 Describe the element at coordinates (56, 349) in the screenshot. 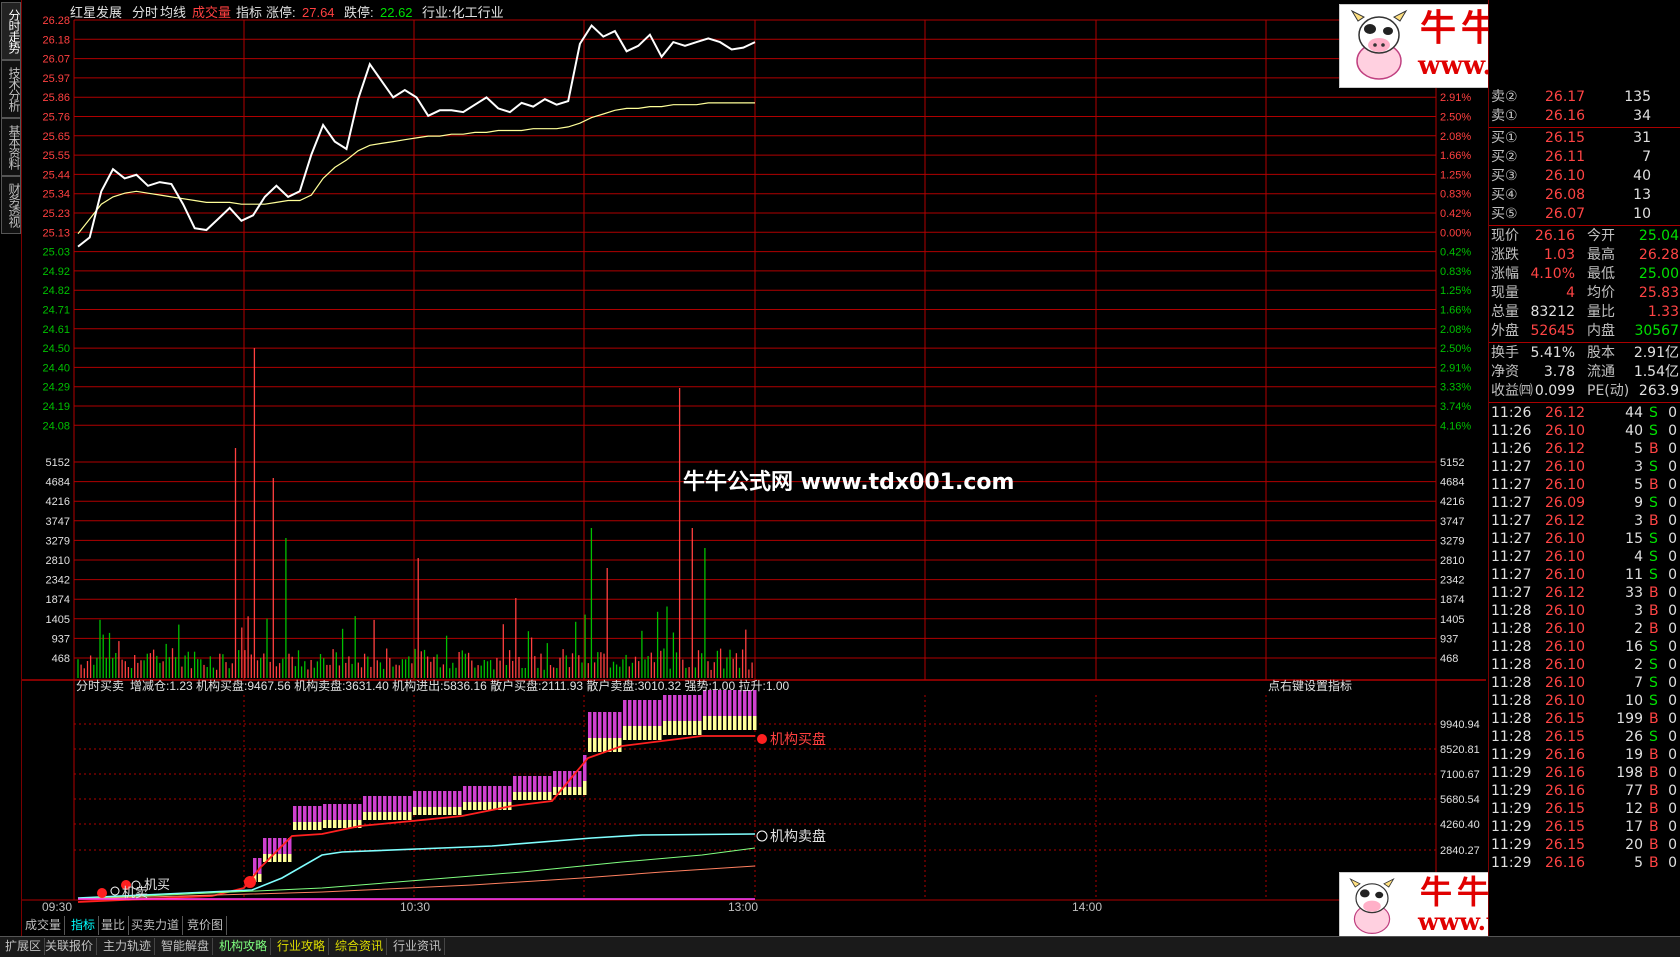

I see `price-tick-label: 24.50` at that location.